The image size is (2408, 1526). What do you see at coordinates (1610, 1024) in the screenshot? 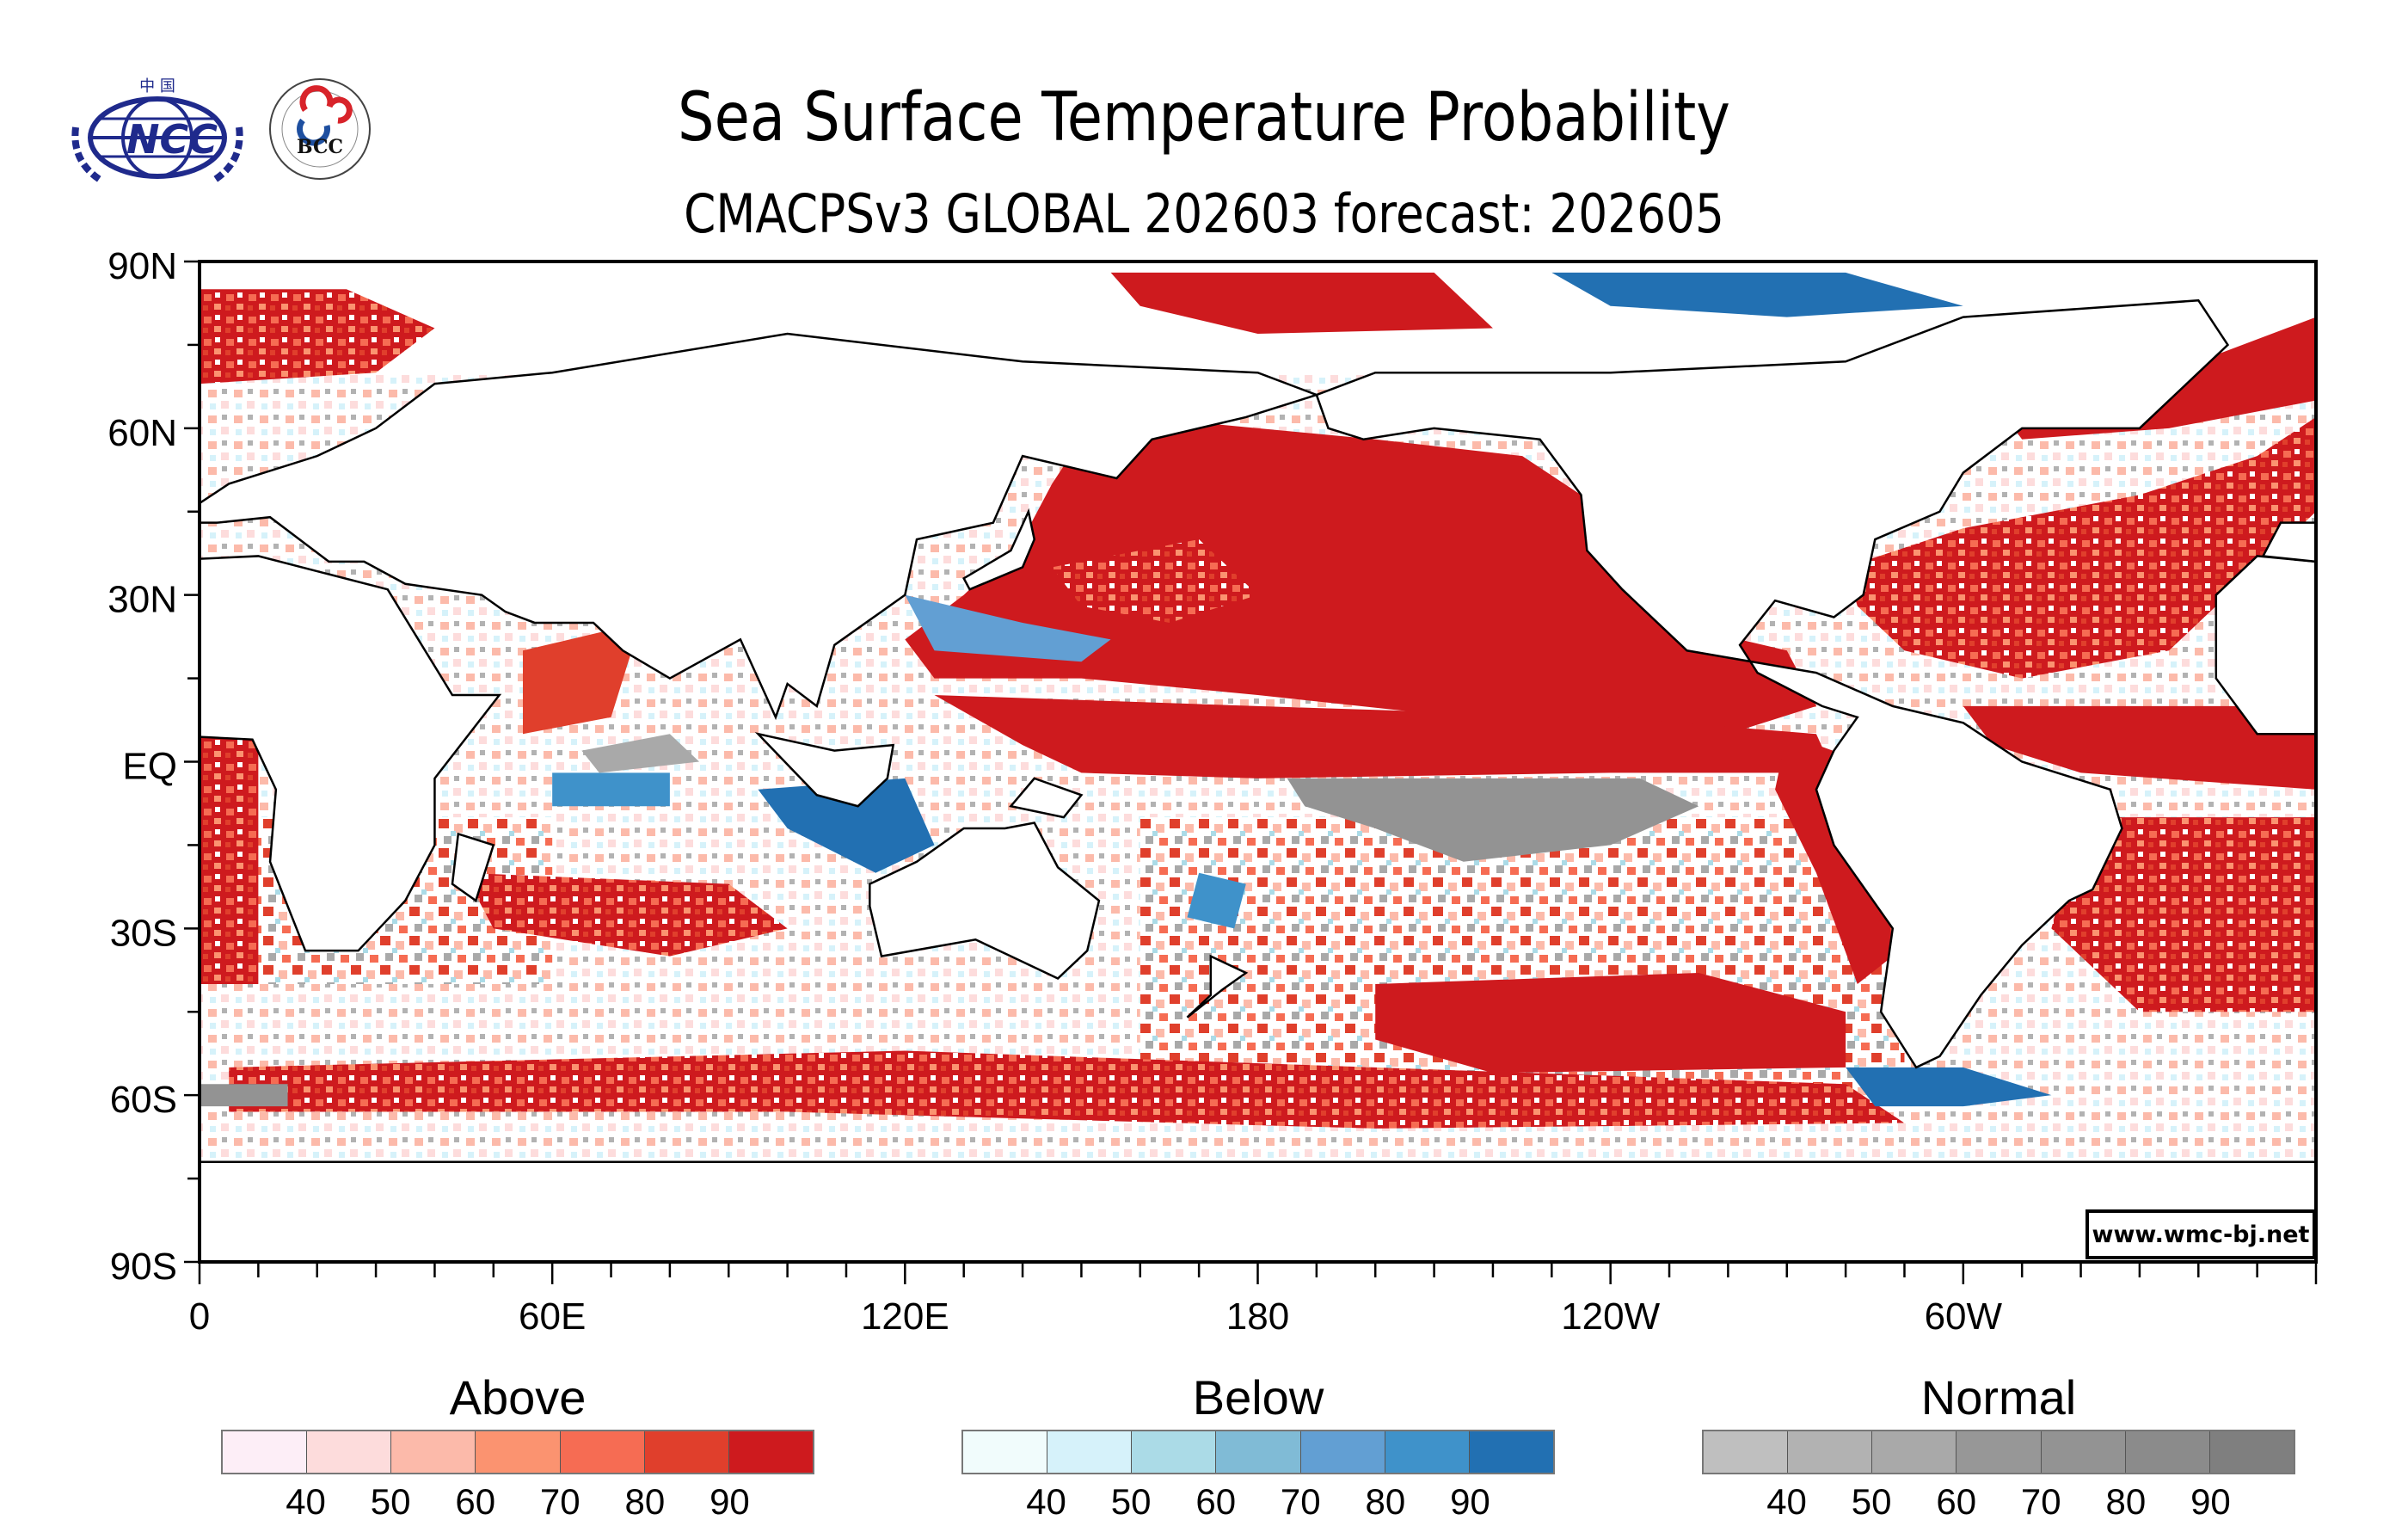
I see `field-se-pacific-above` at bounding box center [1610, 1024].